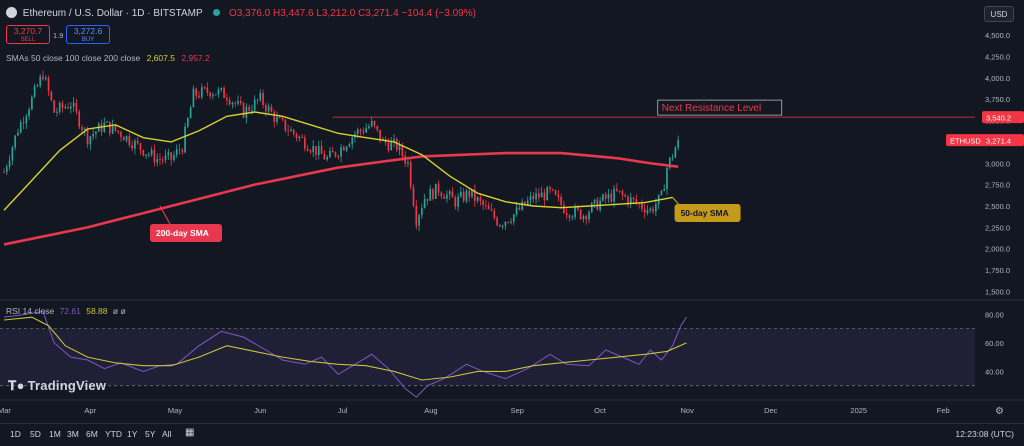 Image resolution: width=1024 pixels, height=446 pixels. I want to click on timeframe-3m: 3M, so click(73, 434).